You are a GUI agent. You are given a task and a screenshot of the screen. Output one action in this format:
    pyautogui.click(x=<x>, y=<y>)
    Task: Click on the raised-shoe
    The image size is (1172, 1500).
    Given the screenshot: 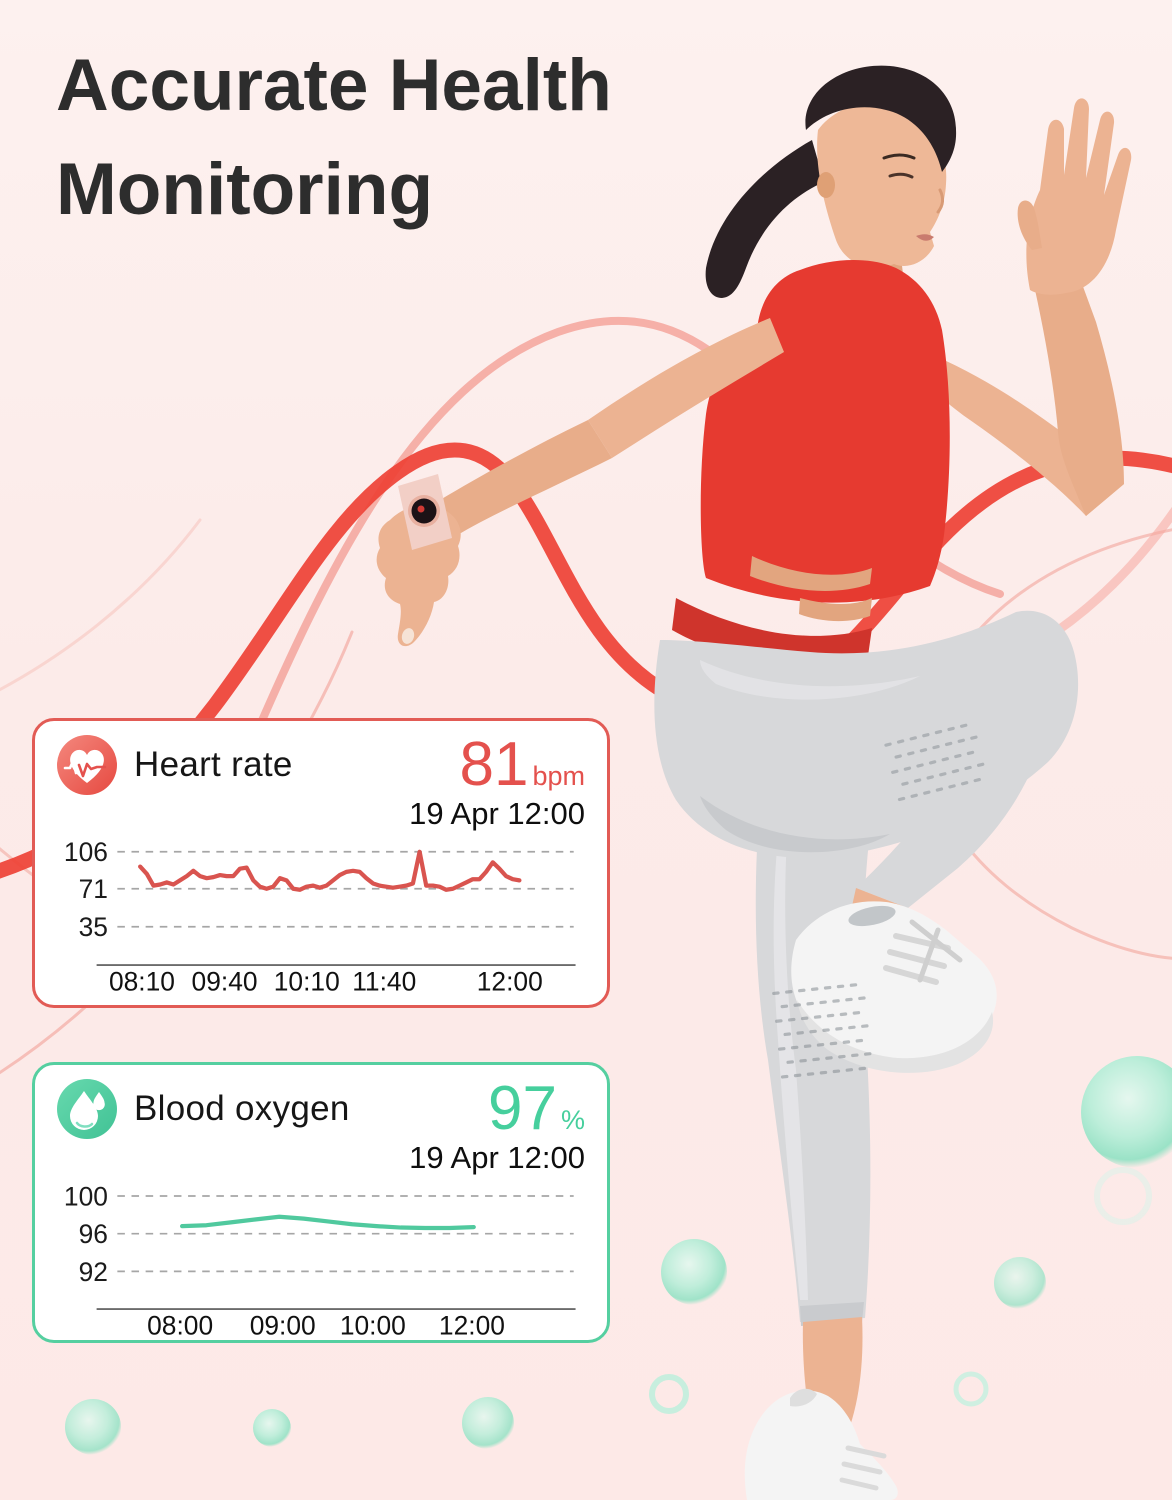 What is the action you would take?
    pyautogui.click(x=894, y=981)
    